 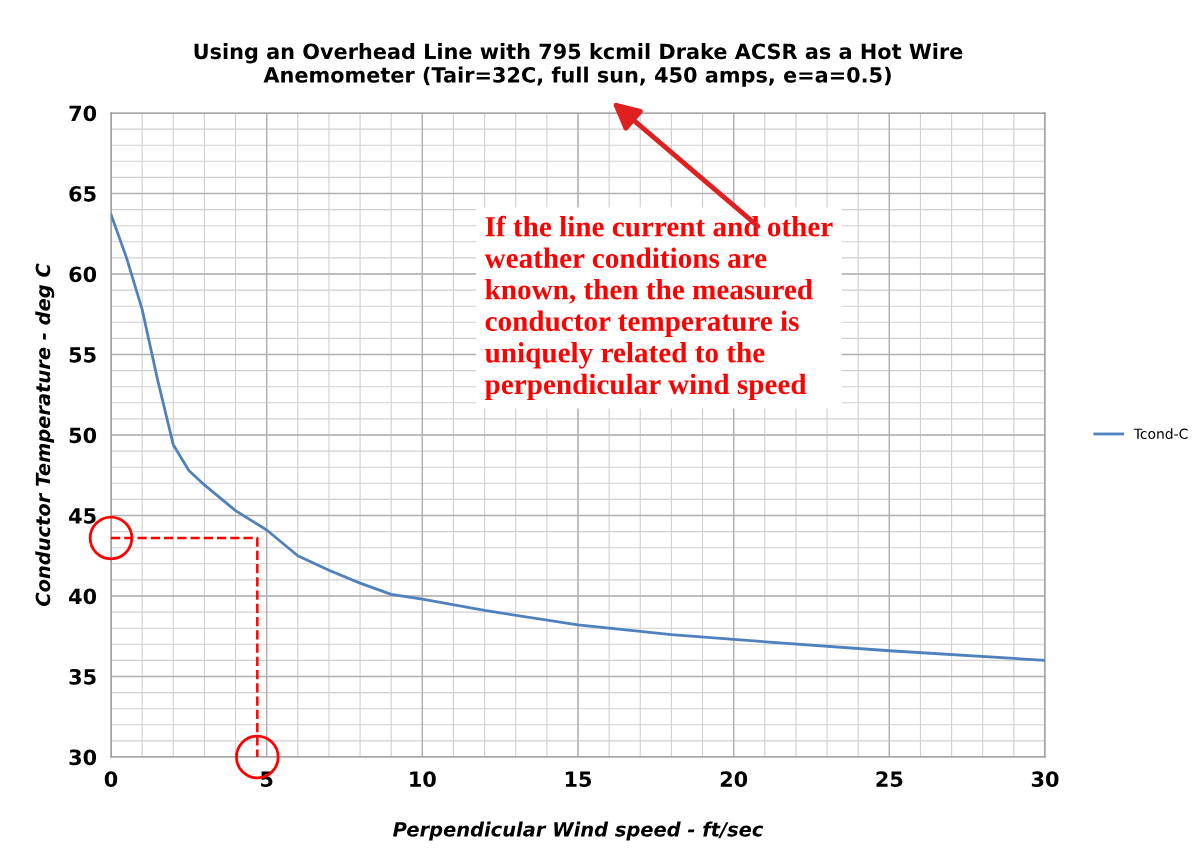 What do you see at coordinates (578, 779) in the screenshot?
I see `x-tick-label: 15` at bounding box center [578, 779].